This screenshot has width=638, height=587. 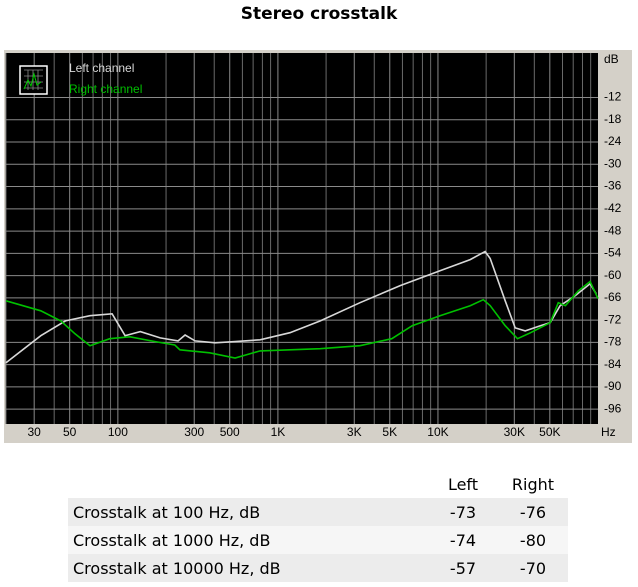 What do you see at coordinates (101, 68) in the screenshot?
I see `legend-entry: Left channel` at bounding box center [101, 68].